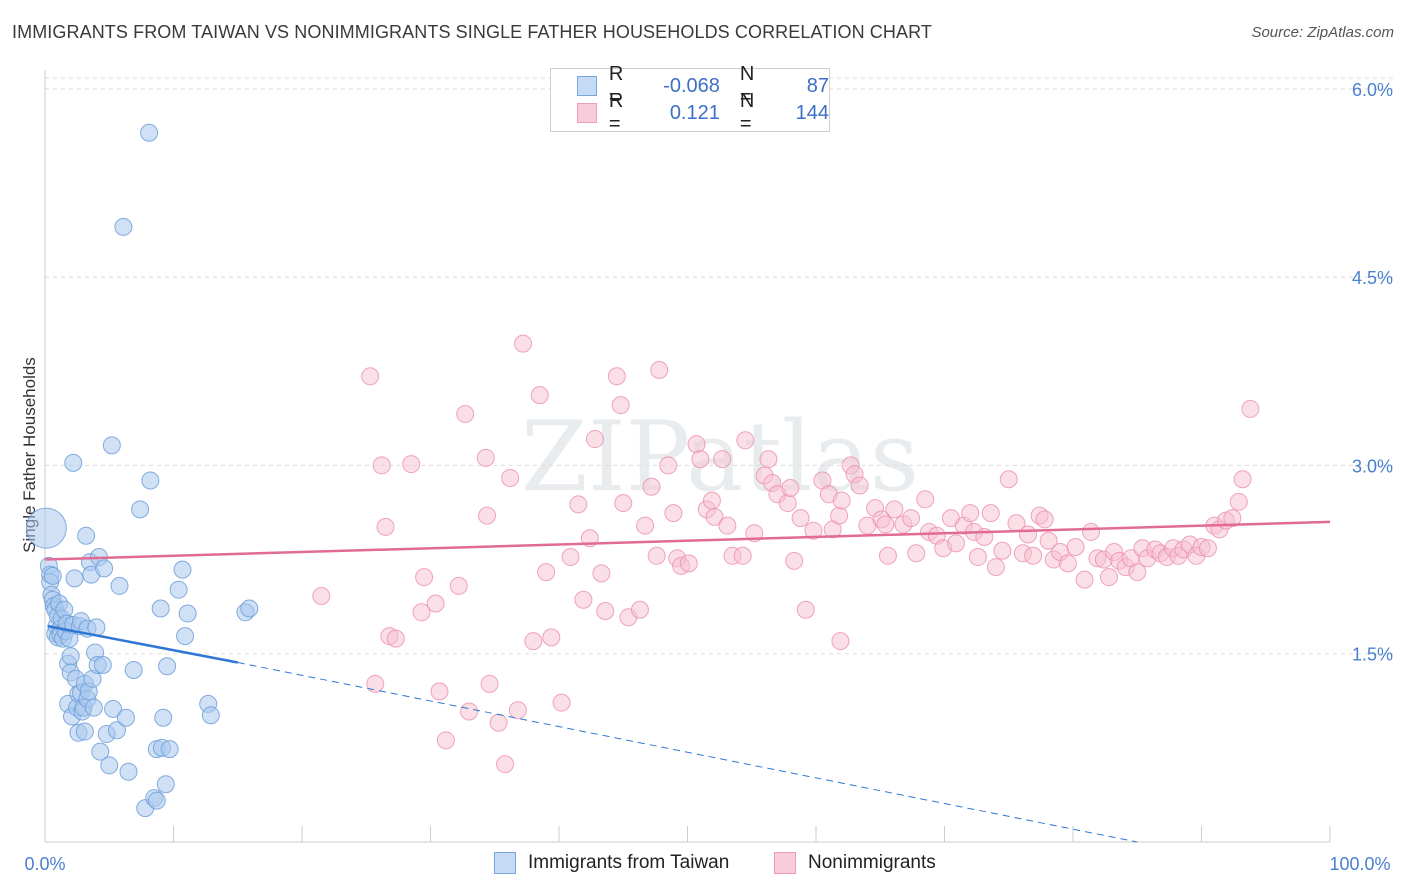 This screenshot has height=892, width=1406. Describe the element at coordinates (505, 863) in the screenshot. I see `legend-swatch-blue` at that location.